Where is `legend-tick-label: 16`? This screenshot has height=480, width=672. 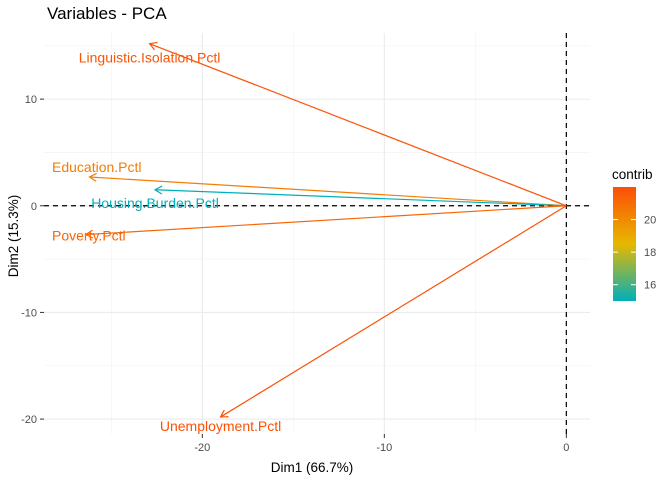
legend-tick-label: 16 is located at coordinates (650, 286).